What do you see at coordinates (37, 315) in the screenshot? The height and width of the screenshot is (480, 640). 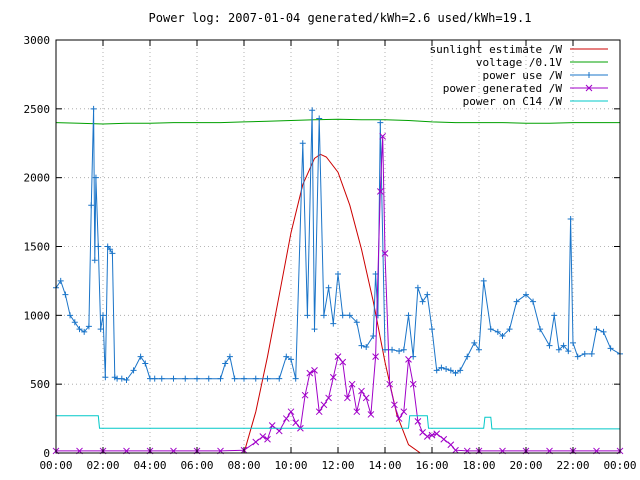 I see `y-tick-label: 1000` at bounding box center [37, 315].